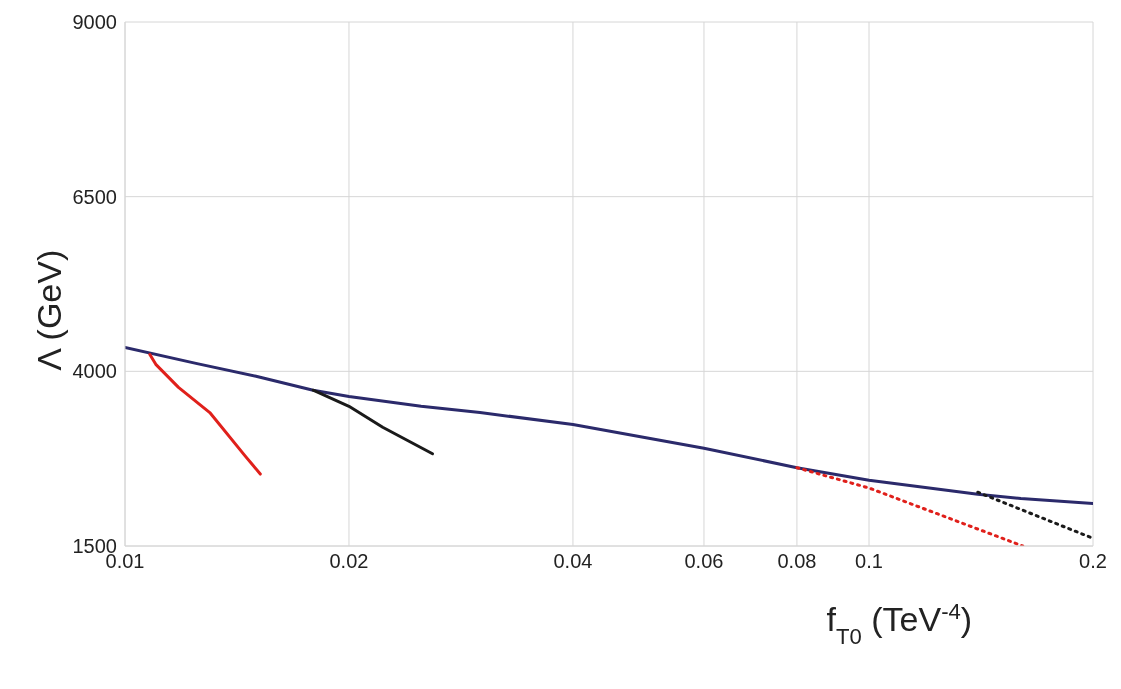  What do you see at coordinates (94, 196) in the screenshot?
I see `y-tick-label: 6500` at bounding box center [94, 196].